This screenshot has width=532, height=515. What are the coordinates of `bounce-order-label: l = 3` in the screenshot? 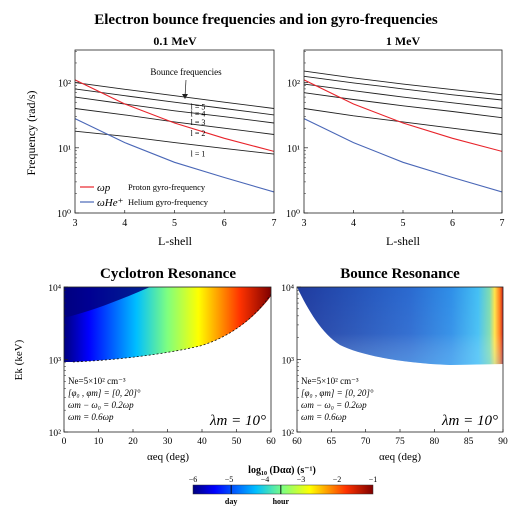 It's located at (198, 122).